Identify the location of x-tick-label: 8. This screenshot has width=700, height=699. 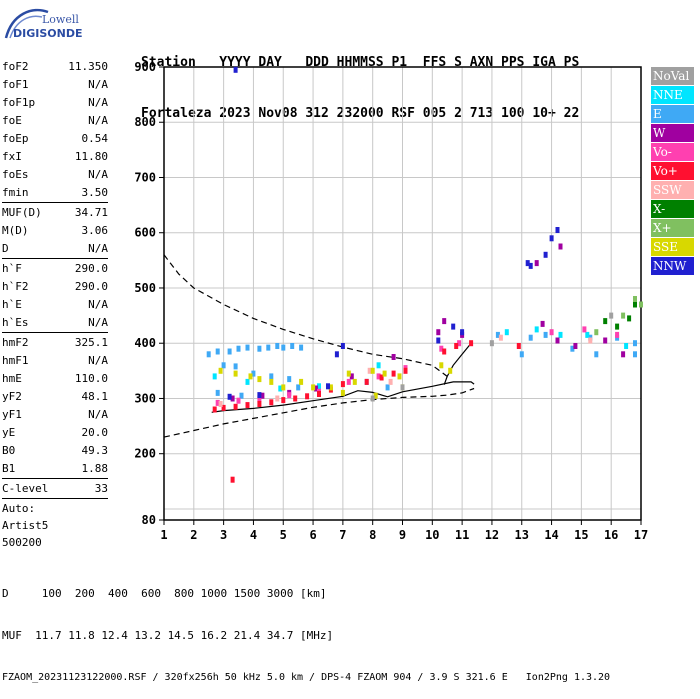
(372, 535).